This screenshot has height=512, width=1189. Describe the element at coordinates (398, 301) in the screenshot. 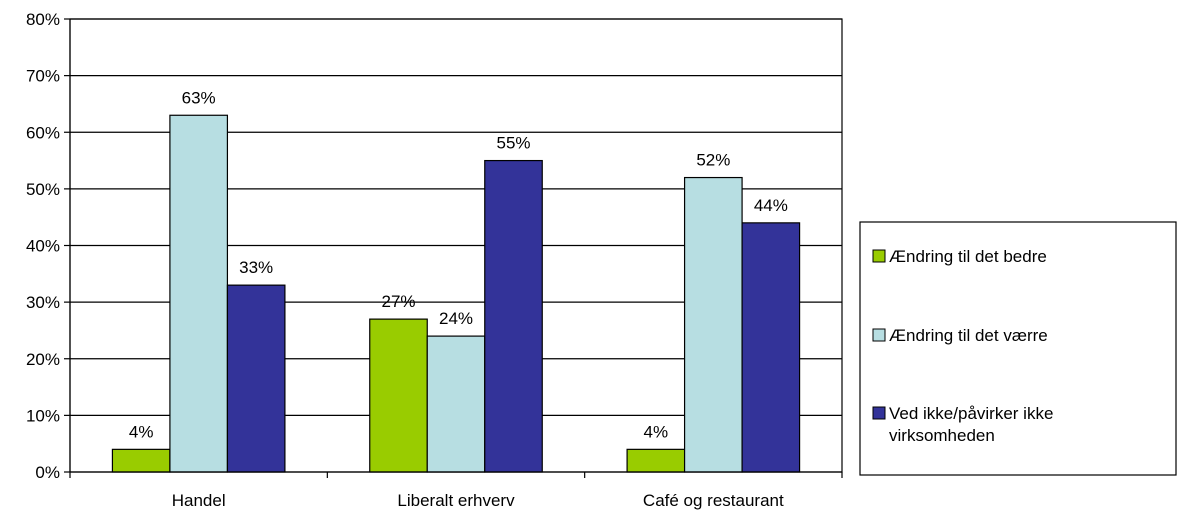

I see `data-label: 27%` at that location.